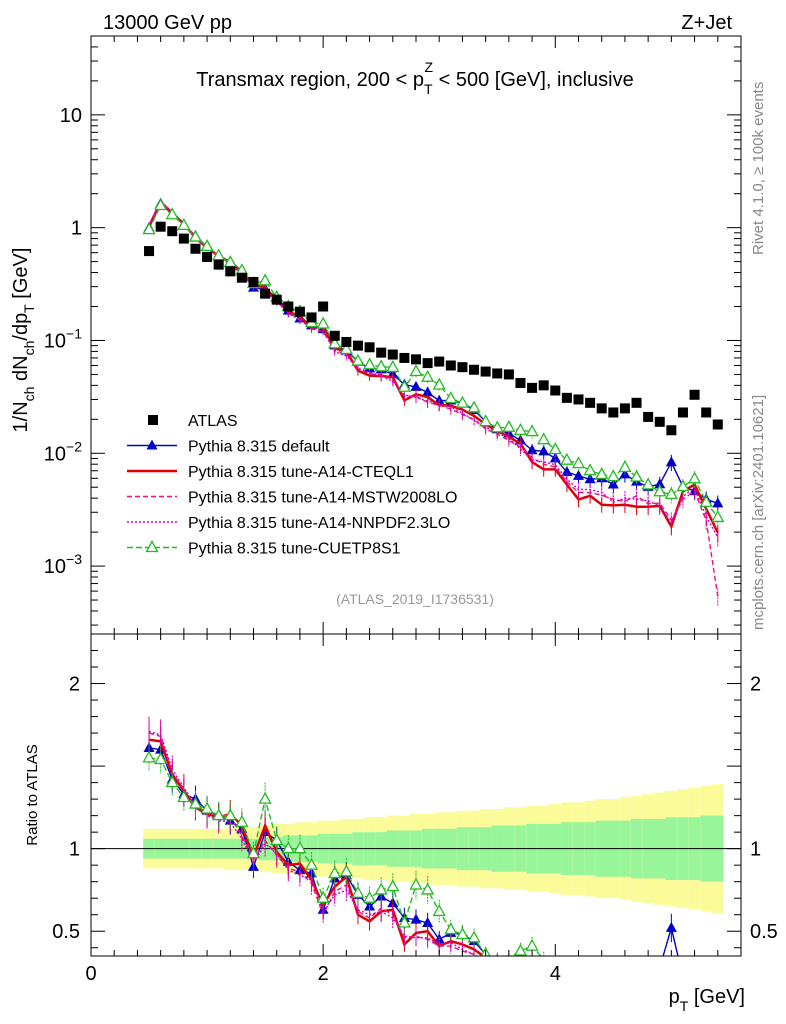 This screenshot has height=1024, width=786. I want to click on ratio-y-axis-label: Ratio to ATLAS, so click(32, 794).